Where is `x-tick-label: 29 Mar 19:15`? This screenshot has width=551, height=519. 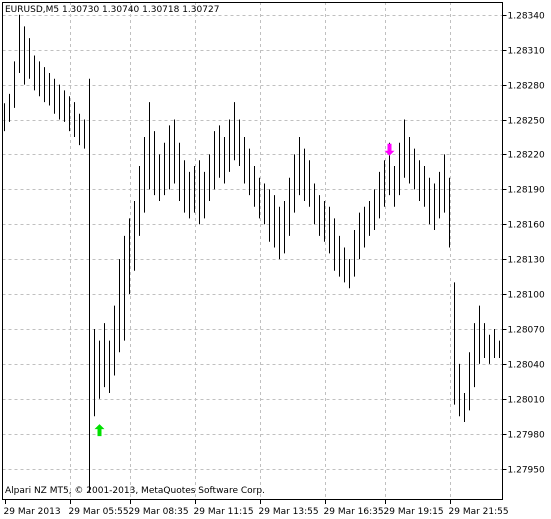 x-tick-label: 29 Mar 19:15 is located at coordinates (414, 512).